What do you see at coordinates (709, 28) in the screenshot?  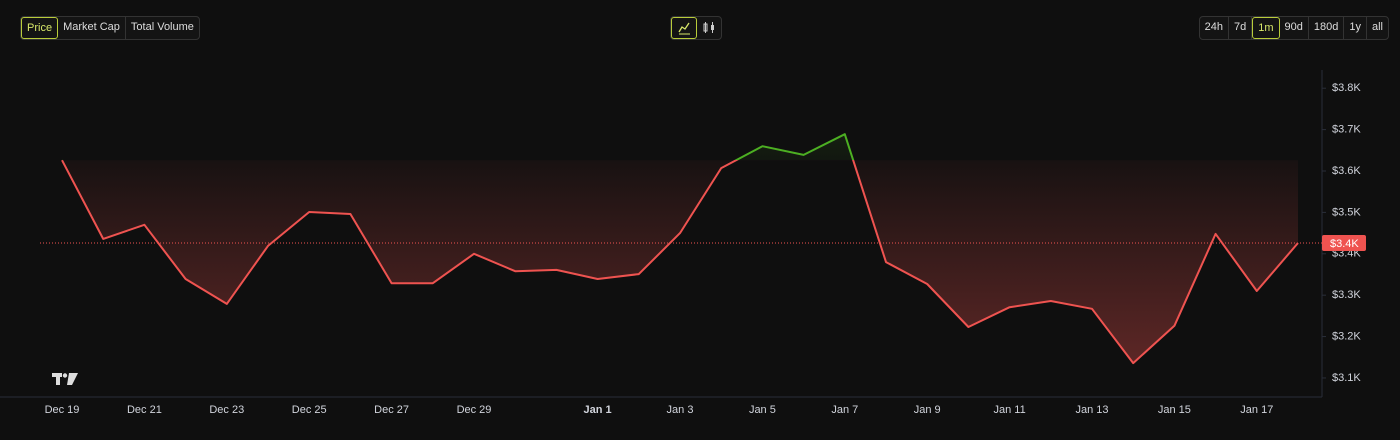 I see `candle-chart-toggle` at bounding box center [709, 28].